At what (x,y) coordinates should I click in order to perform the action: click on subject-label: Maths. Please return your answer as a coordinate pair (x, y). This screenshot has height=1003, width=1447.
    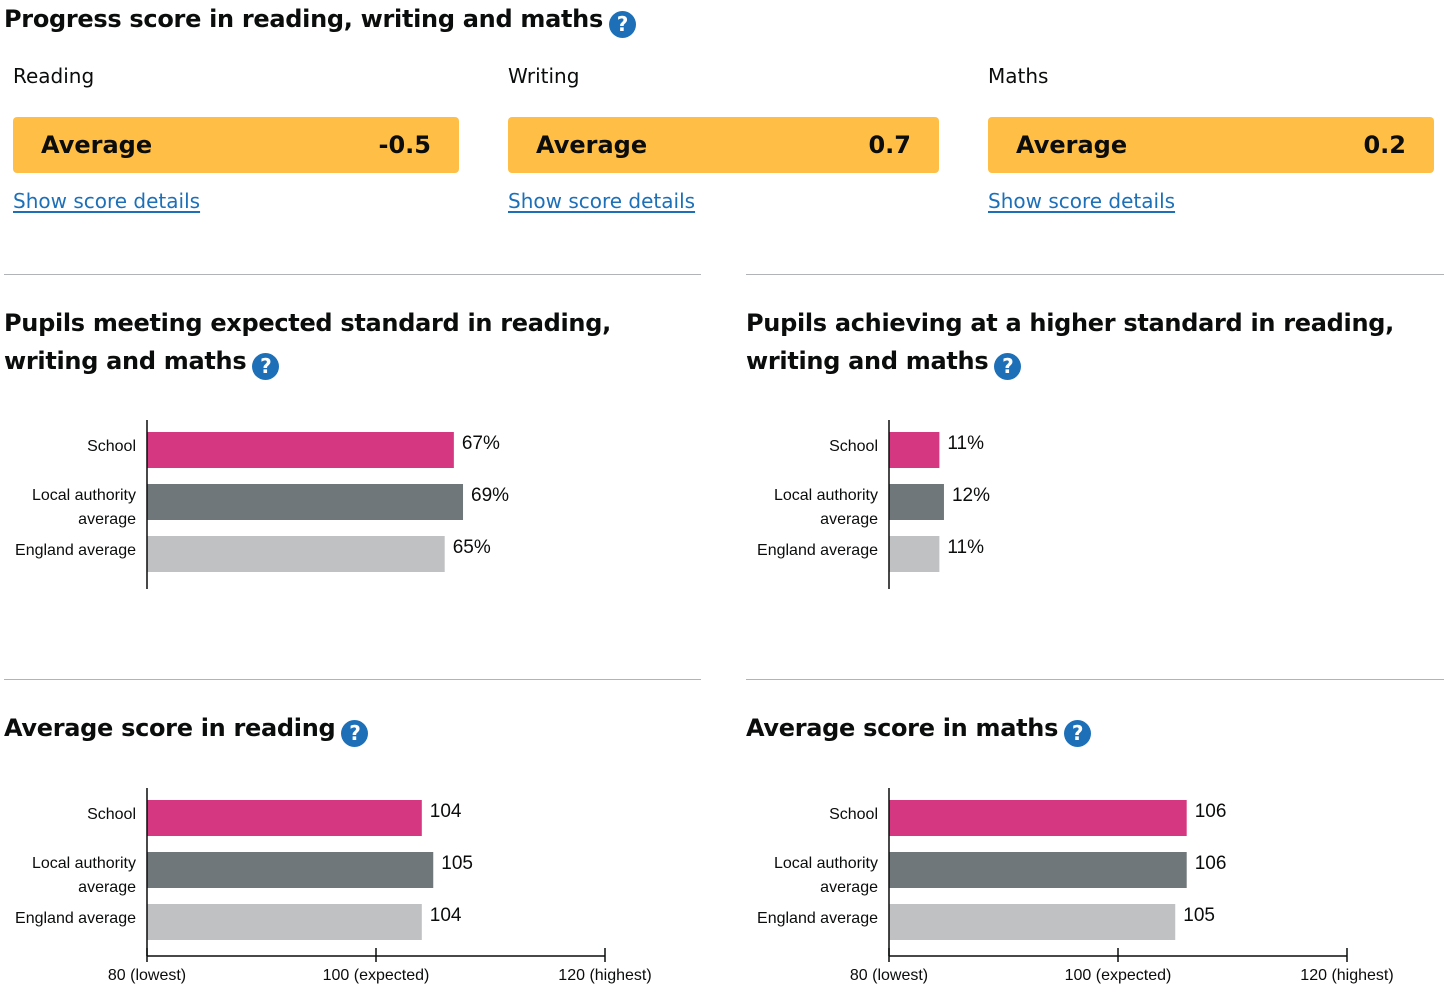
    Looking at the image, I should click on (1018, 76).